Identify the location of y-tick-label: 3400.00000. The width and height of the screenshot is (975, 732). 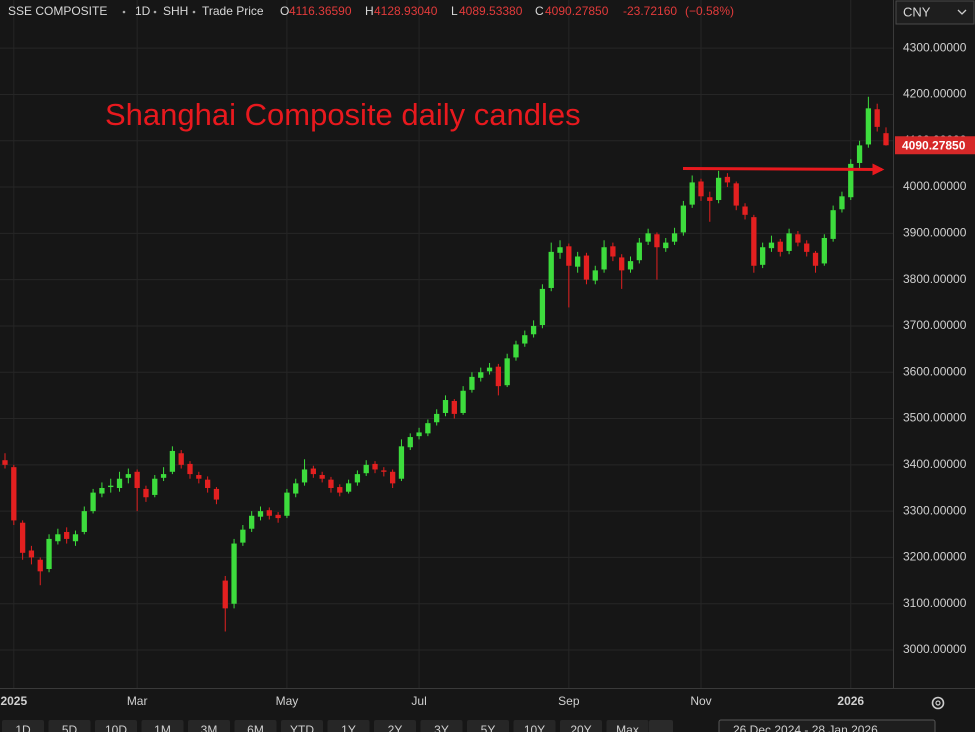
(935, 464).